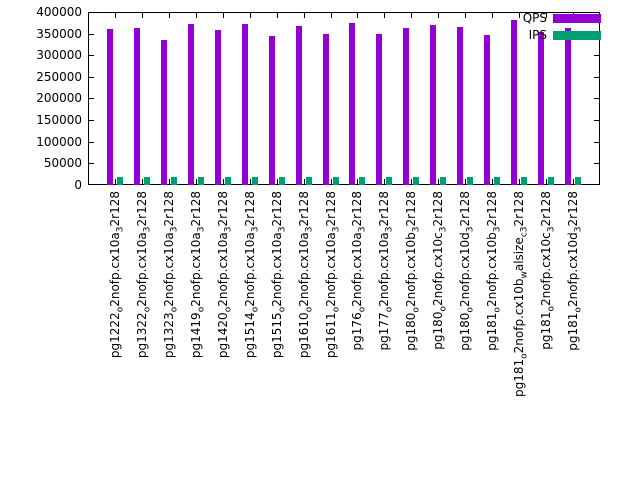 This screenshot has width=640, height=480. I want to click on y-tick-label: 350000, so click(59, 34).